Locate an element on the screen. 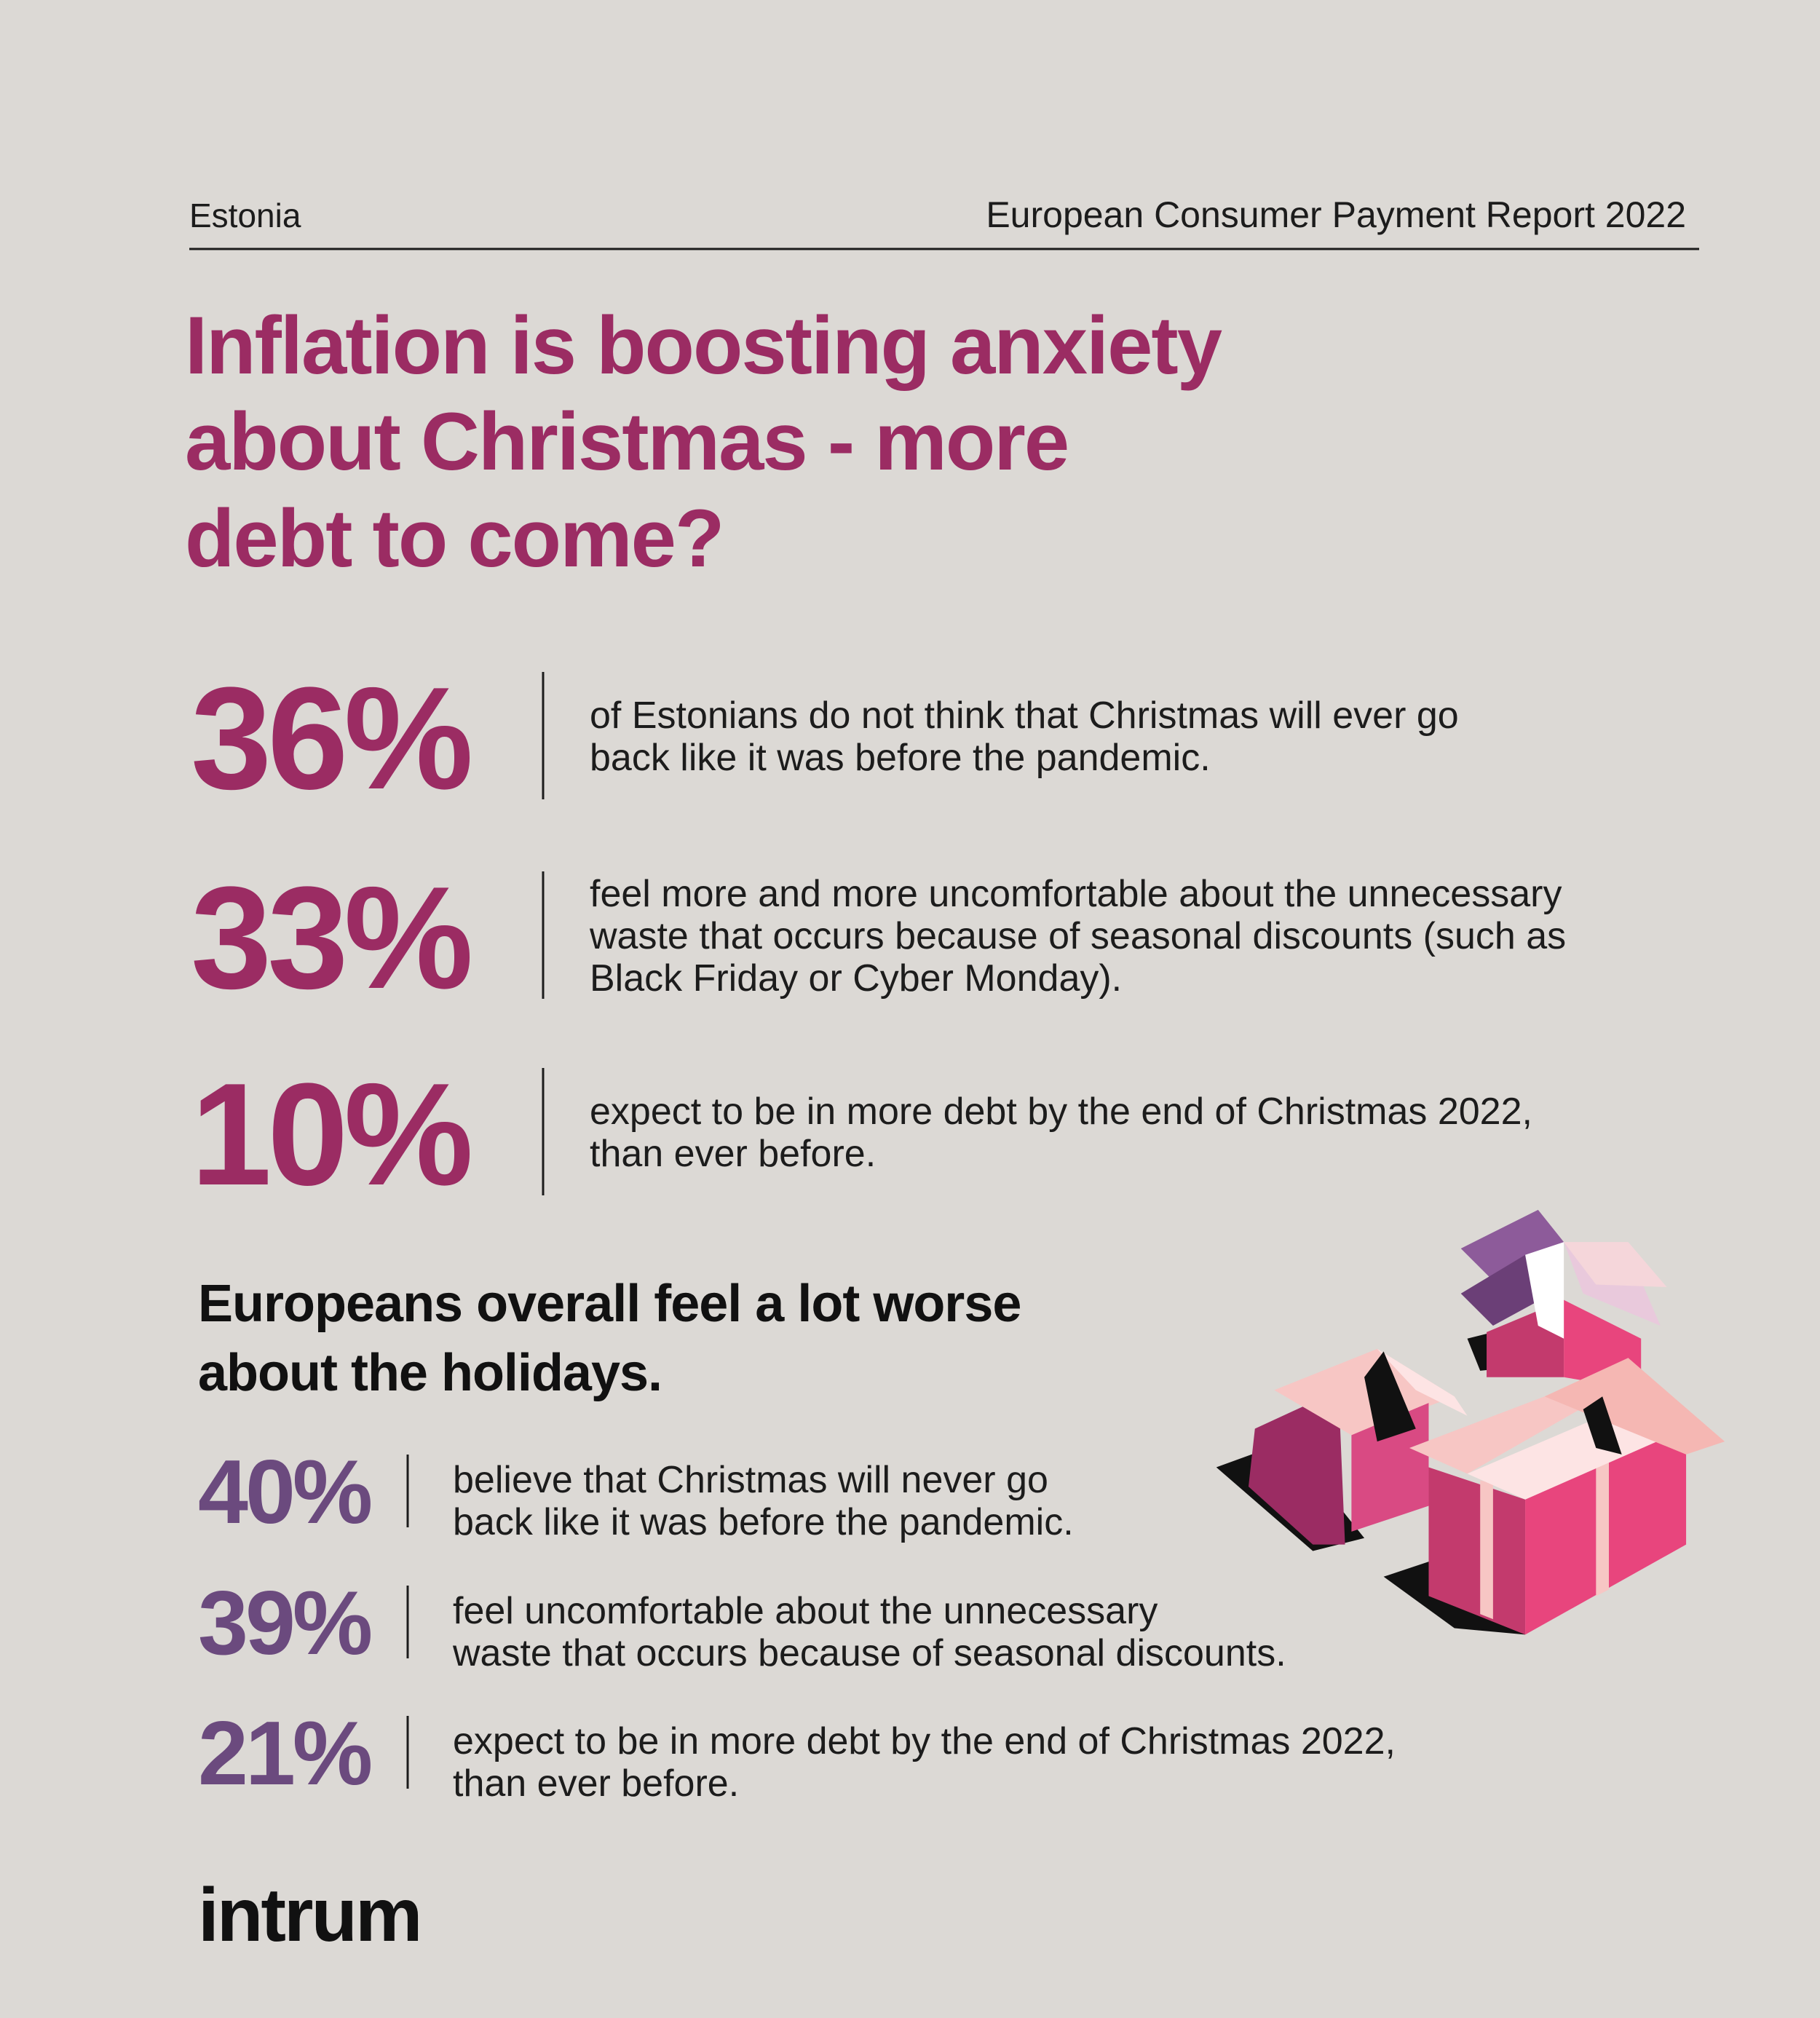  stat-value: 40% is located at coordinates (284, 1492).